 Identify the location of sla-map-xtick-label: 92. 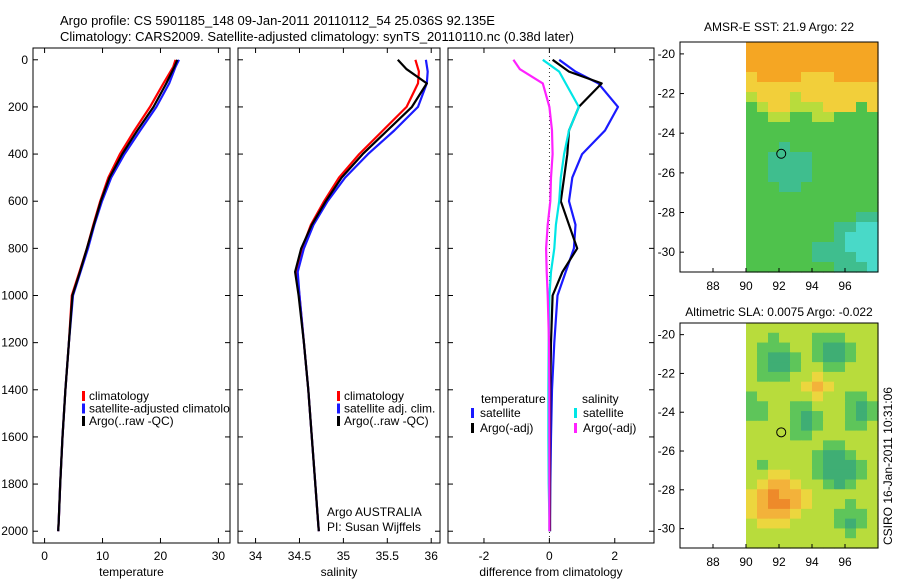
(779, 562).